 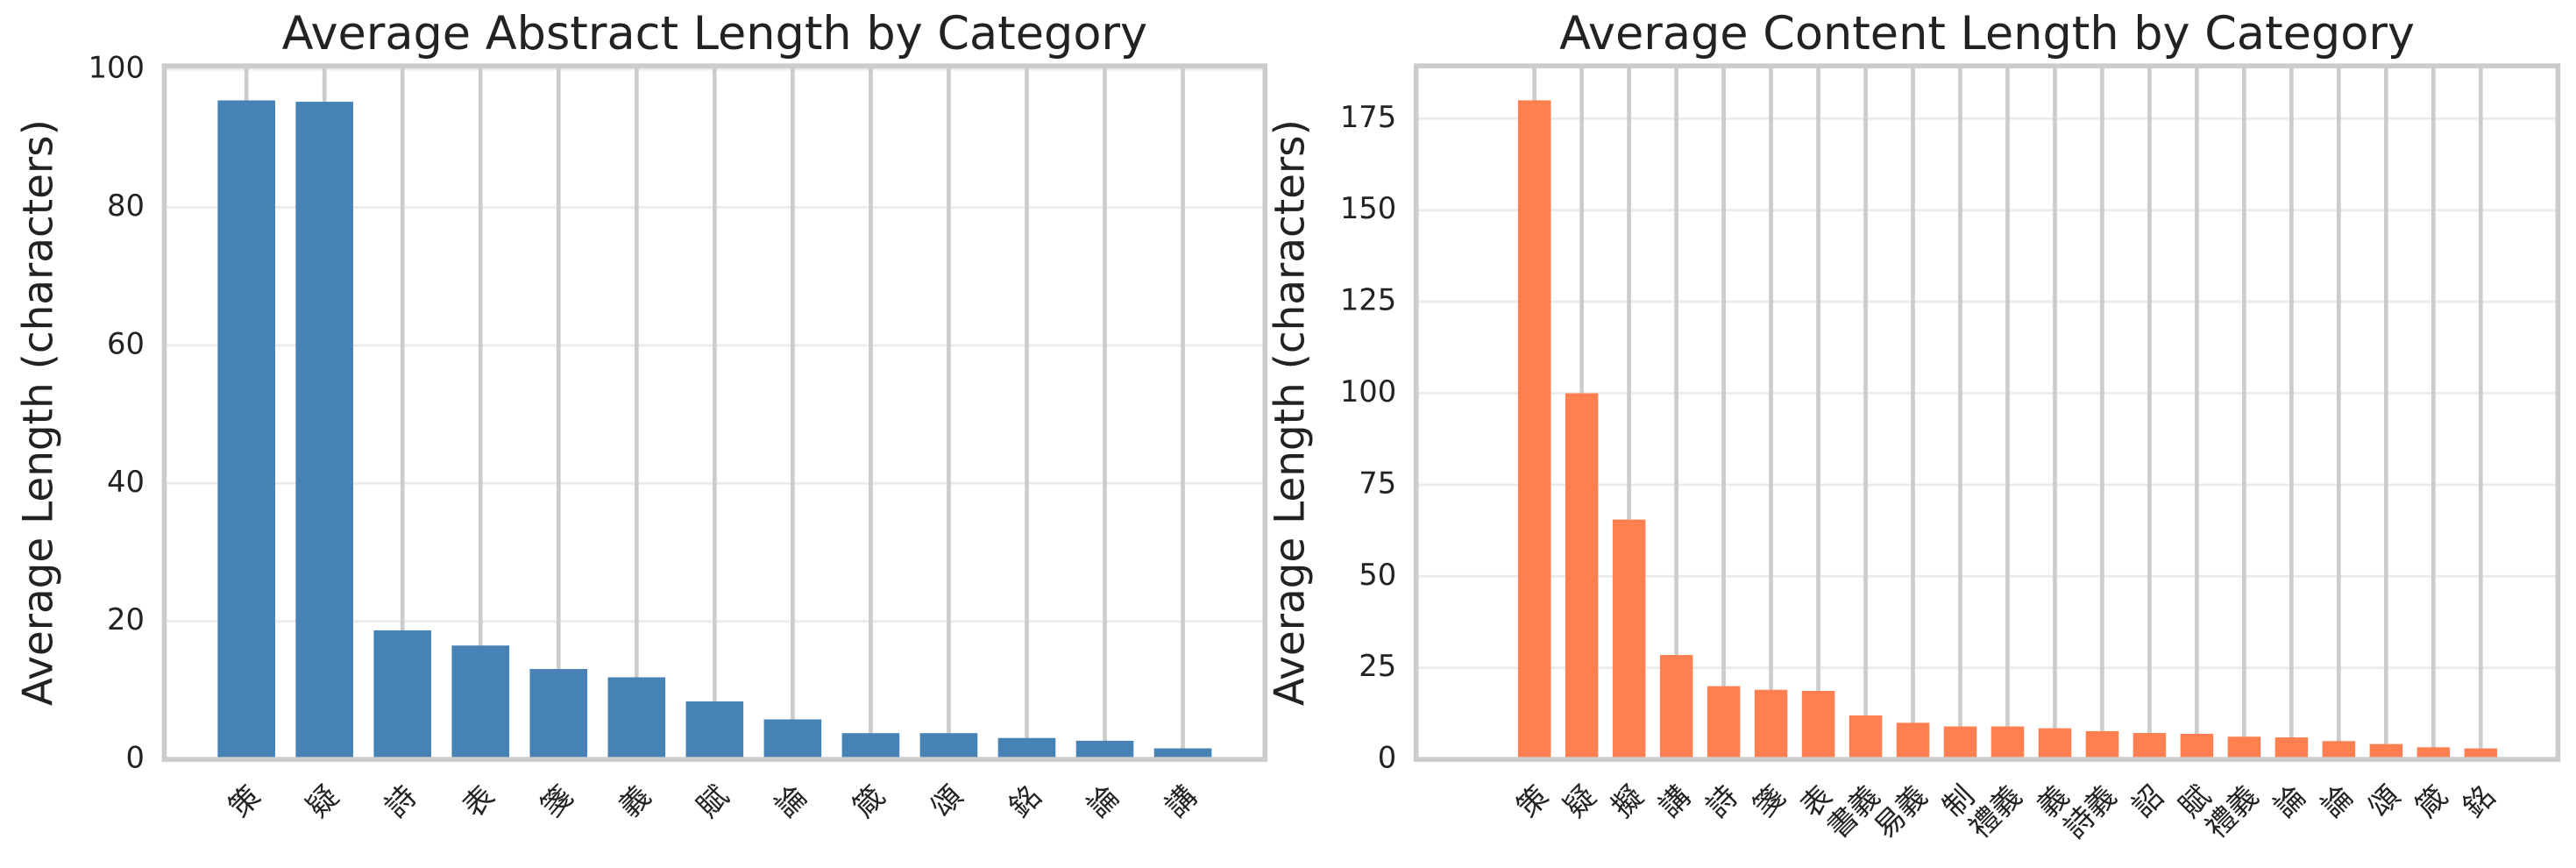 What do you see at coordinates (126, 343) in the screenshot?
I see `y-tick-label: 60` at bounding box center [126, 343].